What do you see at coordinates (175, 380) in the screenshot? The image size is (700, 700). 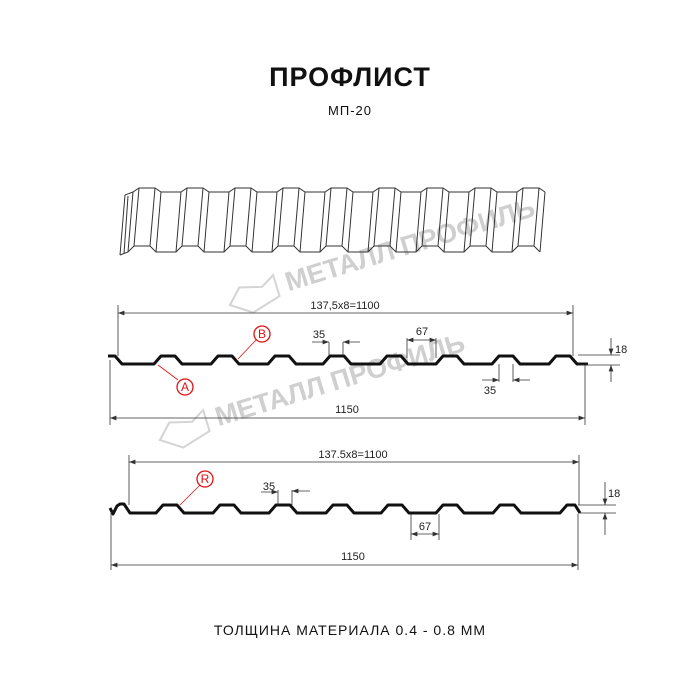 I see `callout-a: A` at bounding box center [175, 380].